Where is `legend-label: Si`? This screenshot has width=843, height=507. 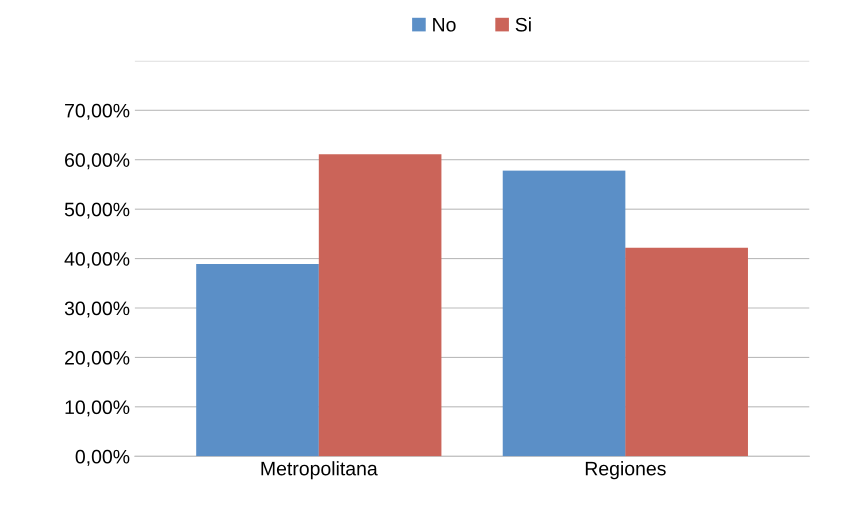
legend-label: Si is located at coordinates (523, 24).